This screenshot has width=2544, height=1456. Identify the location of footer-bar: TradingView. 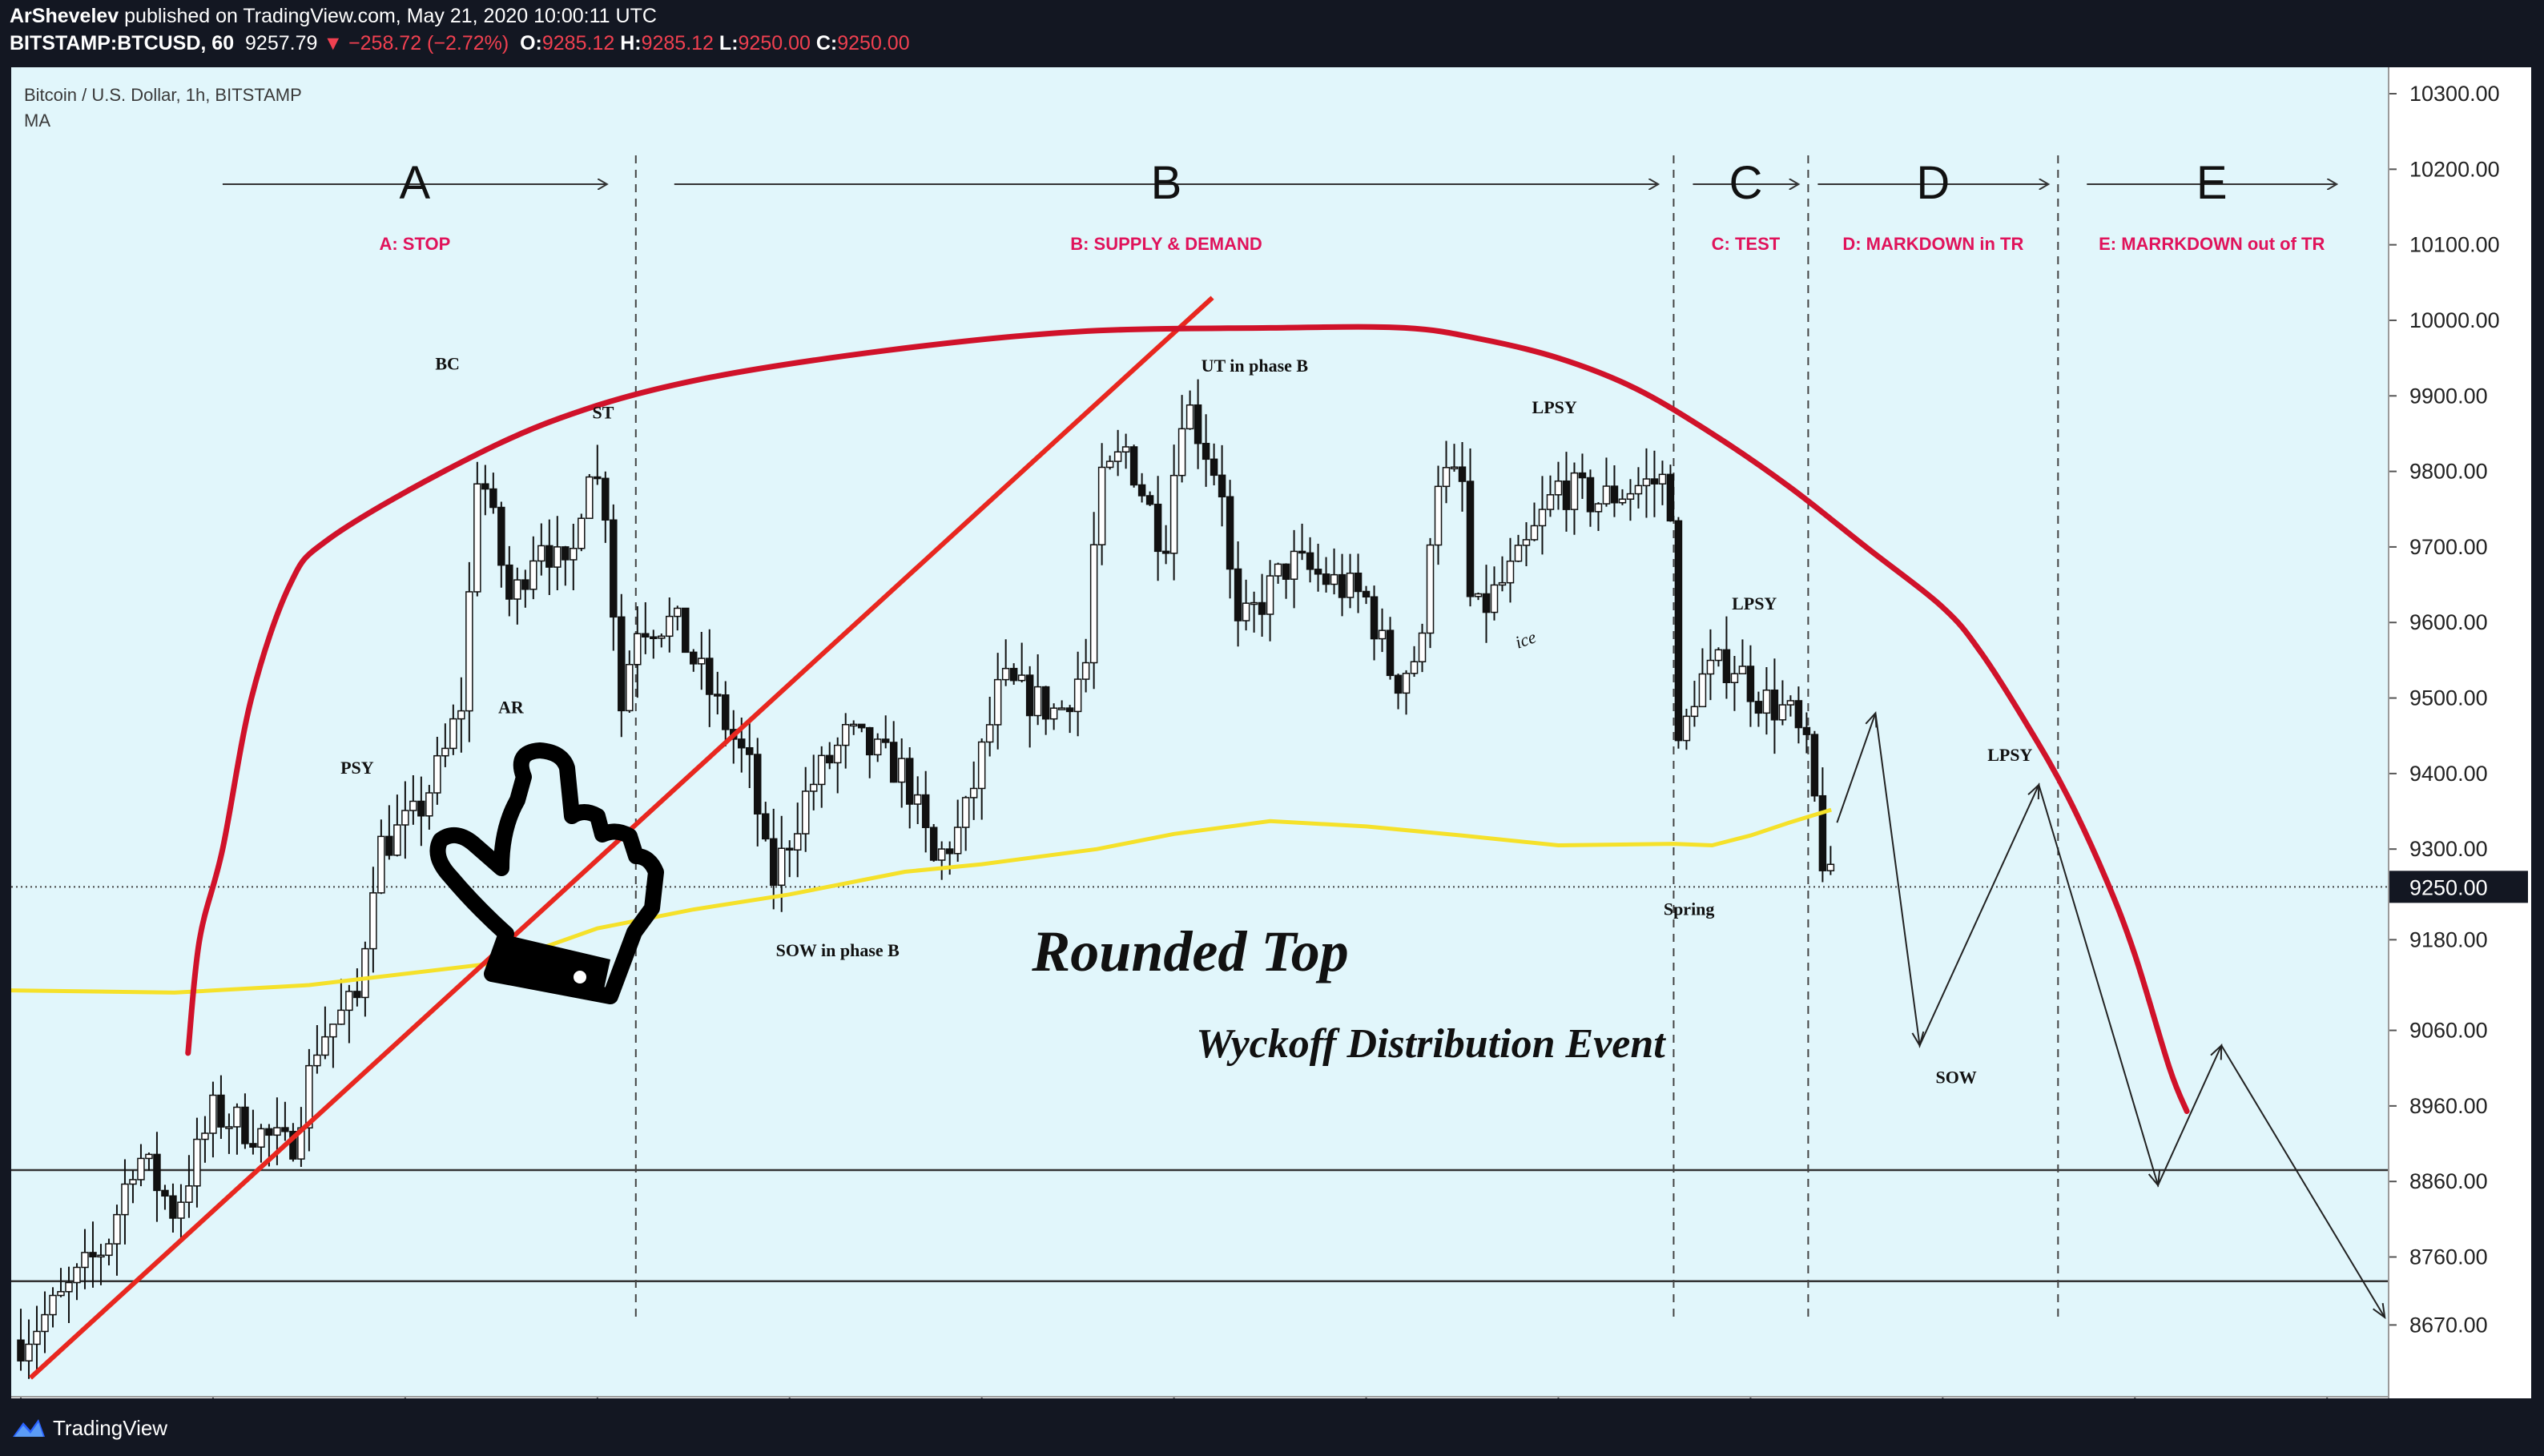
(1272, 1428).